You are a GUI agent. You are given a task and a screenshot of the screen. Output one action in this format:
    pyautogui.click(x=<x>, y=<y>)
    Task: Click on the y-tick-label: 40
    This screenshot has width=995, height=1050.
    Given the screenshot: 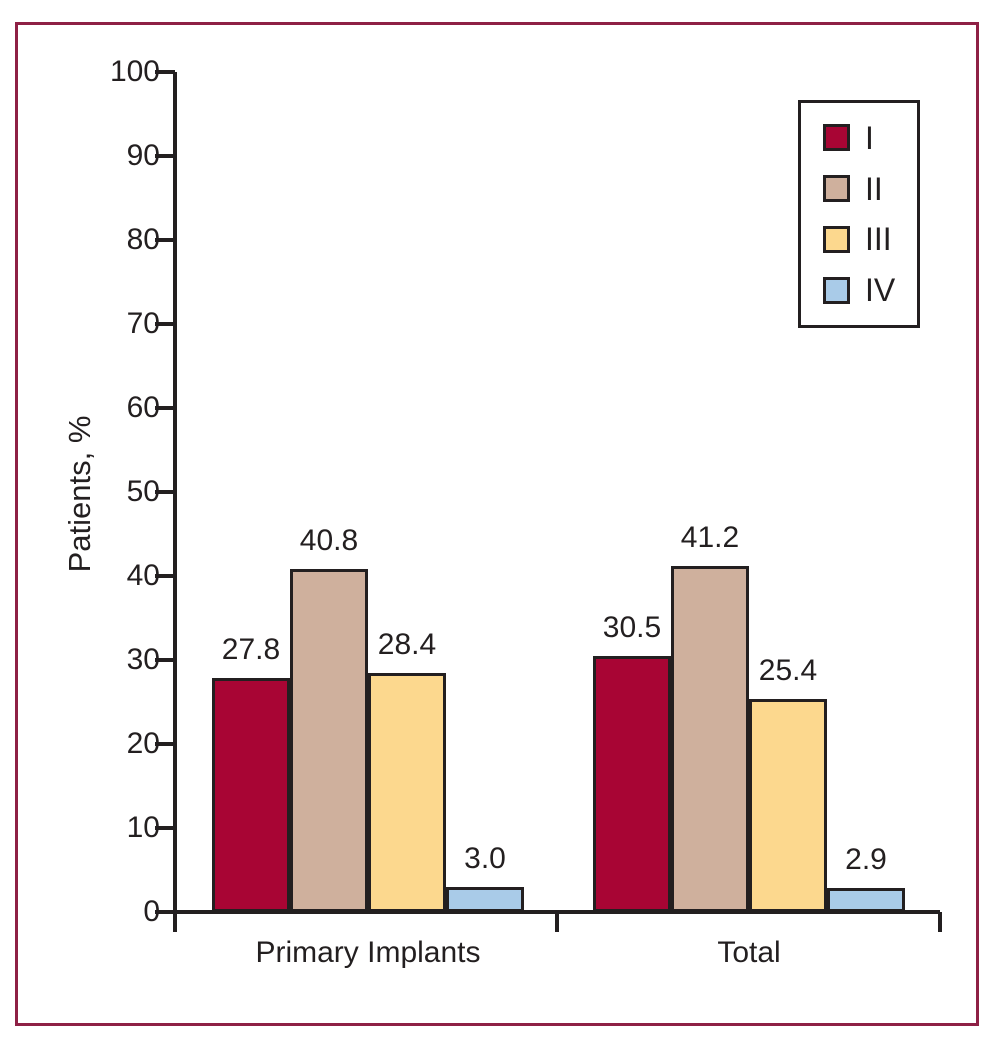 What is the action you would take?
    pyautogui.click(x=143, y=575)
    